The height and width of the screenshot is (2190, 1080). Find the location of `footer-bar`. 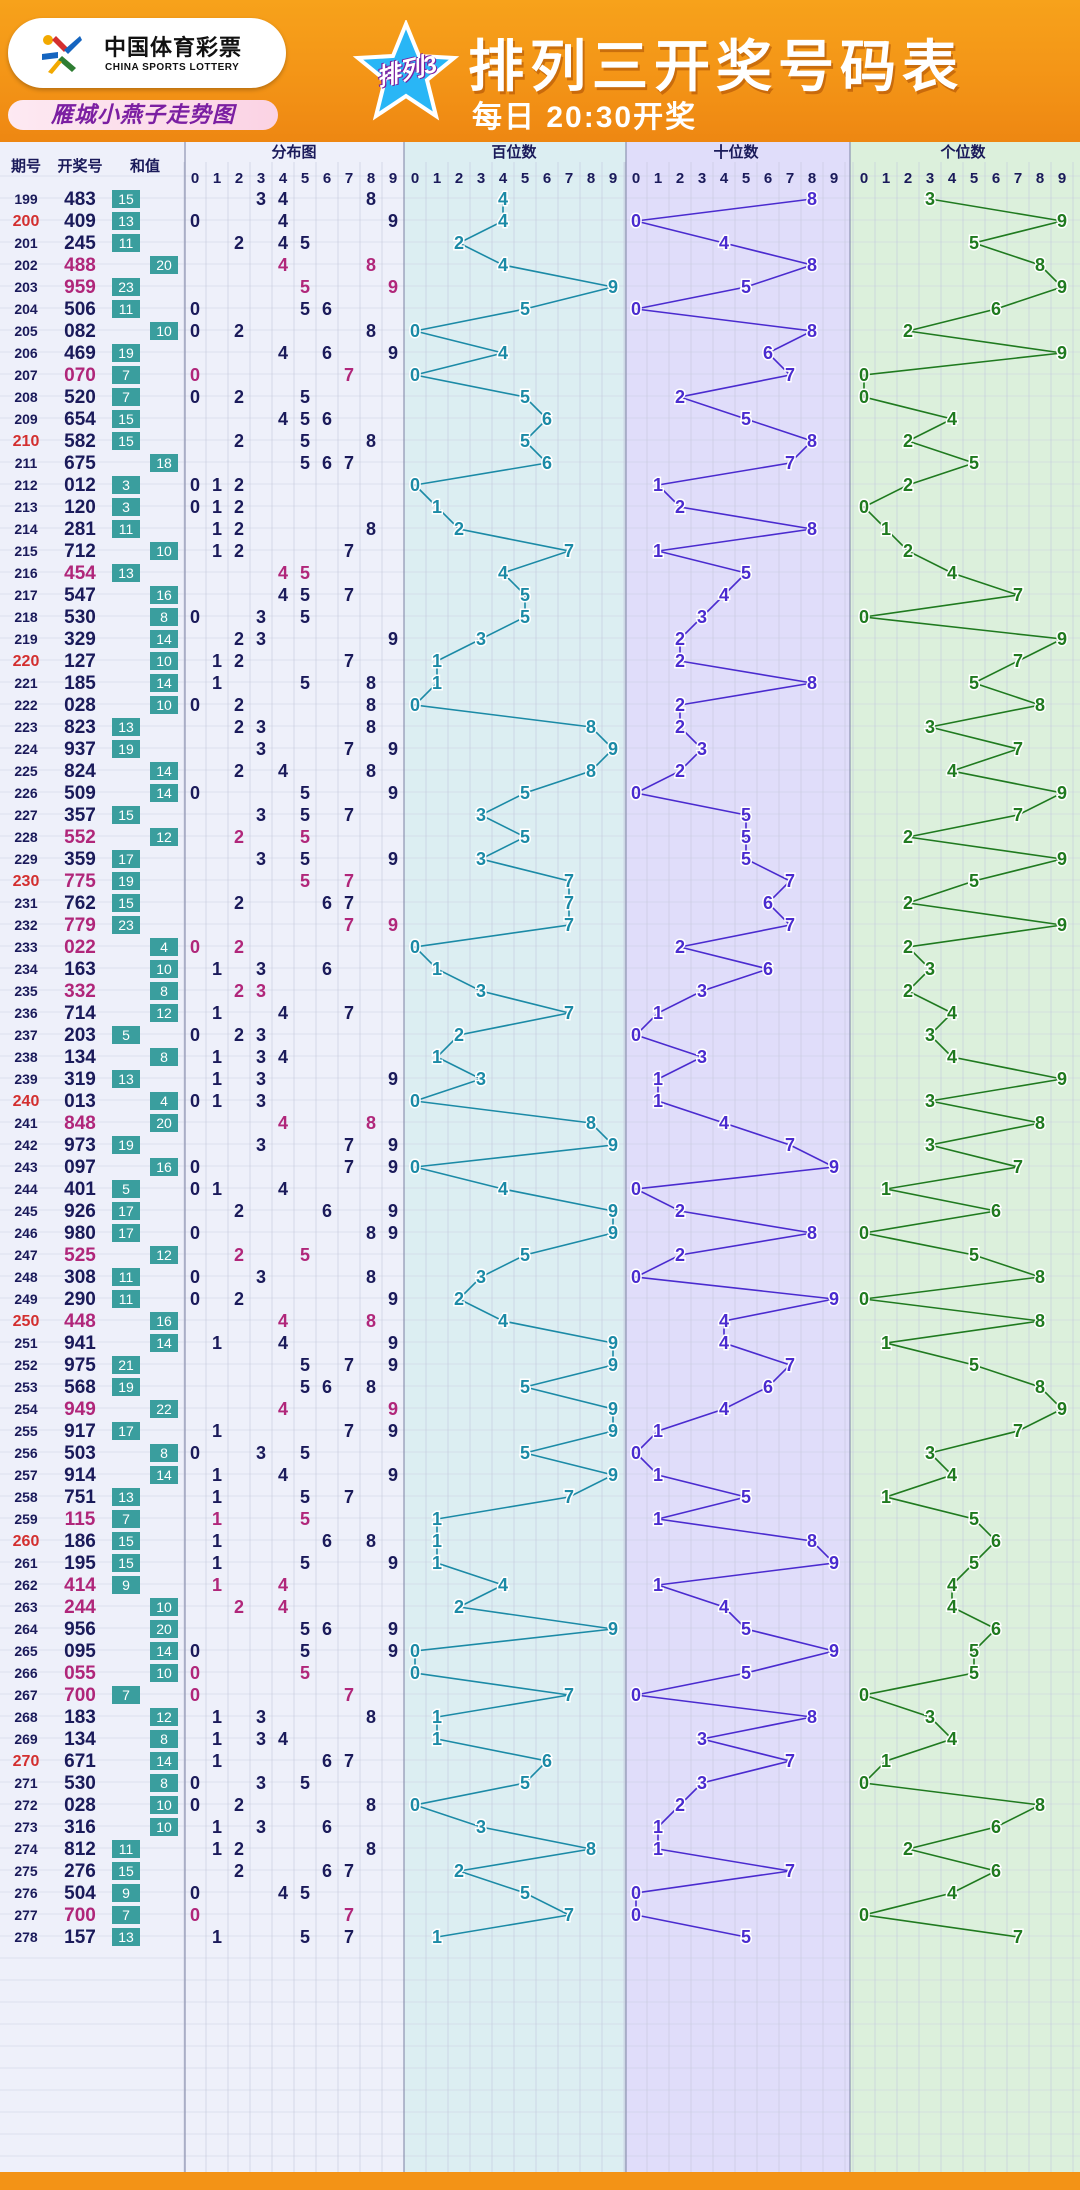

footer-bar is located at coordinates (540, 2181).